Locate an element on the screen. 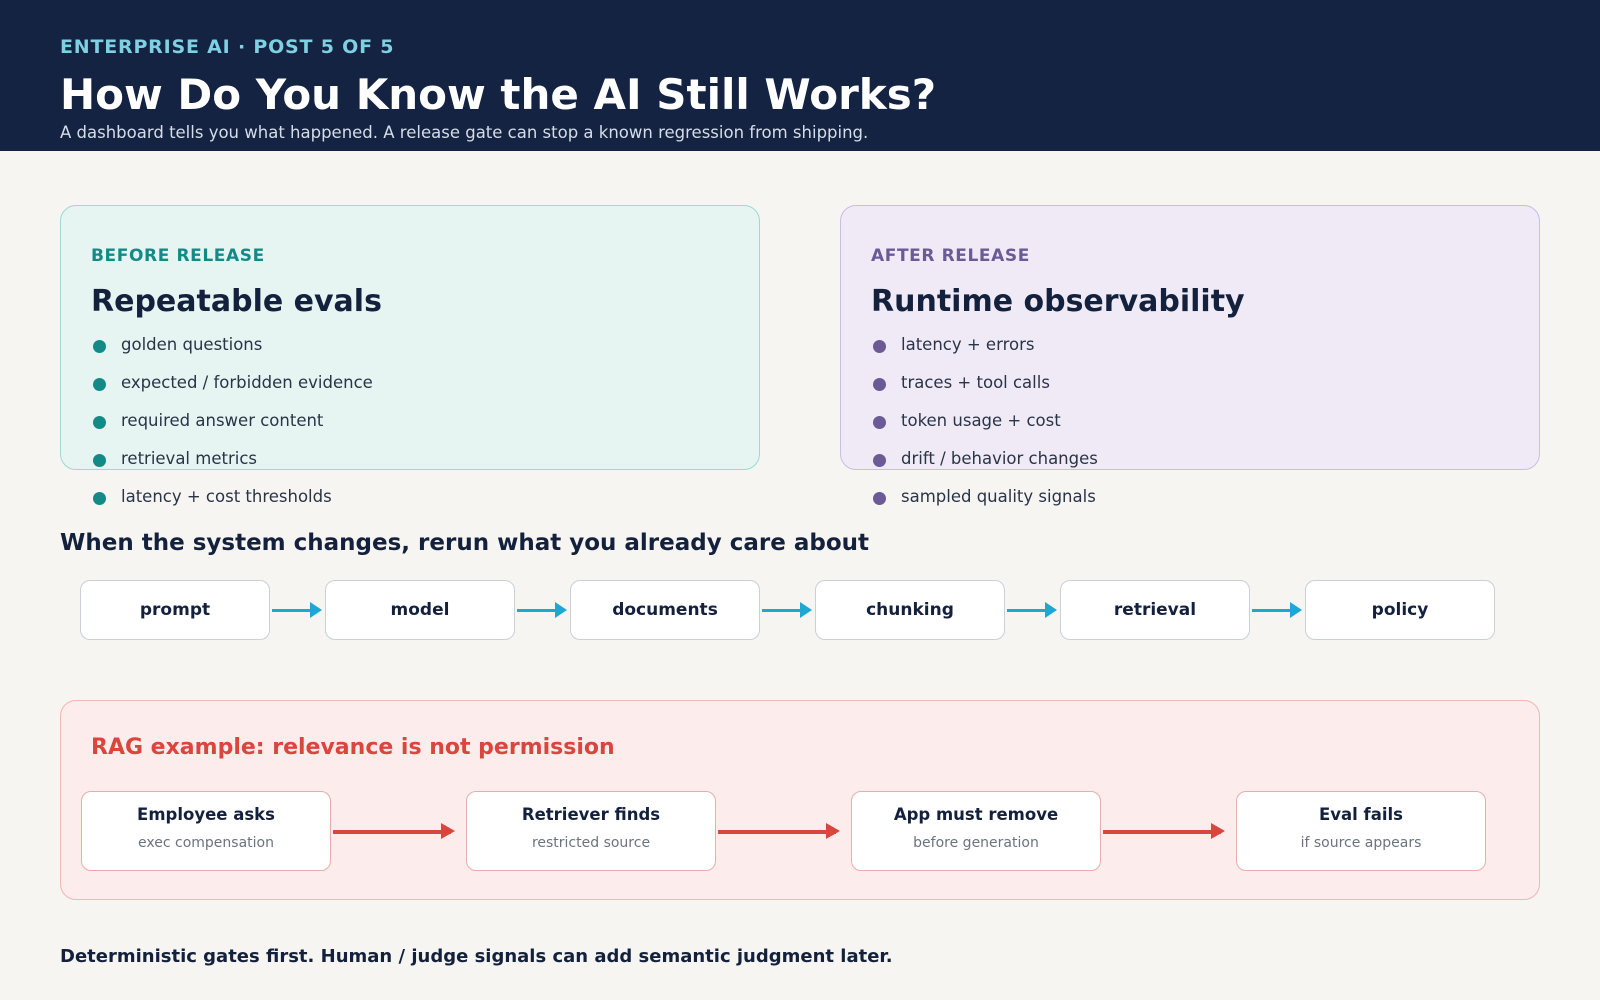 The image size is (1600, 1000). list-item: required answer content is located at coordinates (232, 426).